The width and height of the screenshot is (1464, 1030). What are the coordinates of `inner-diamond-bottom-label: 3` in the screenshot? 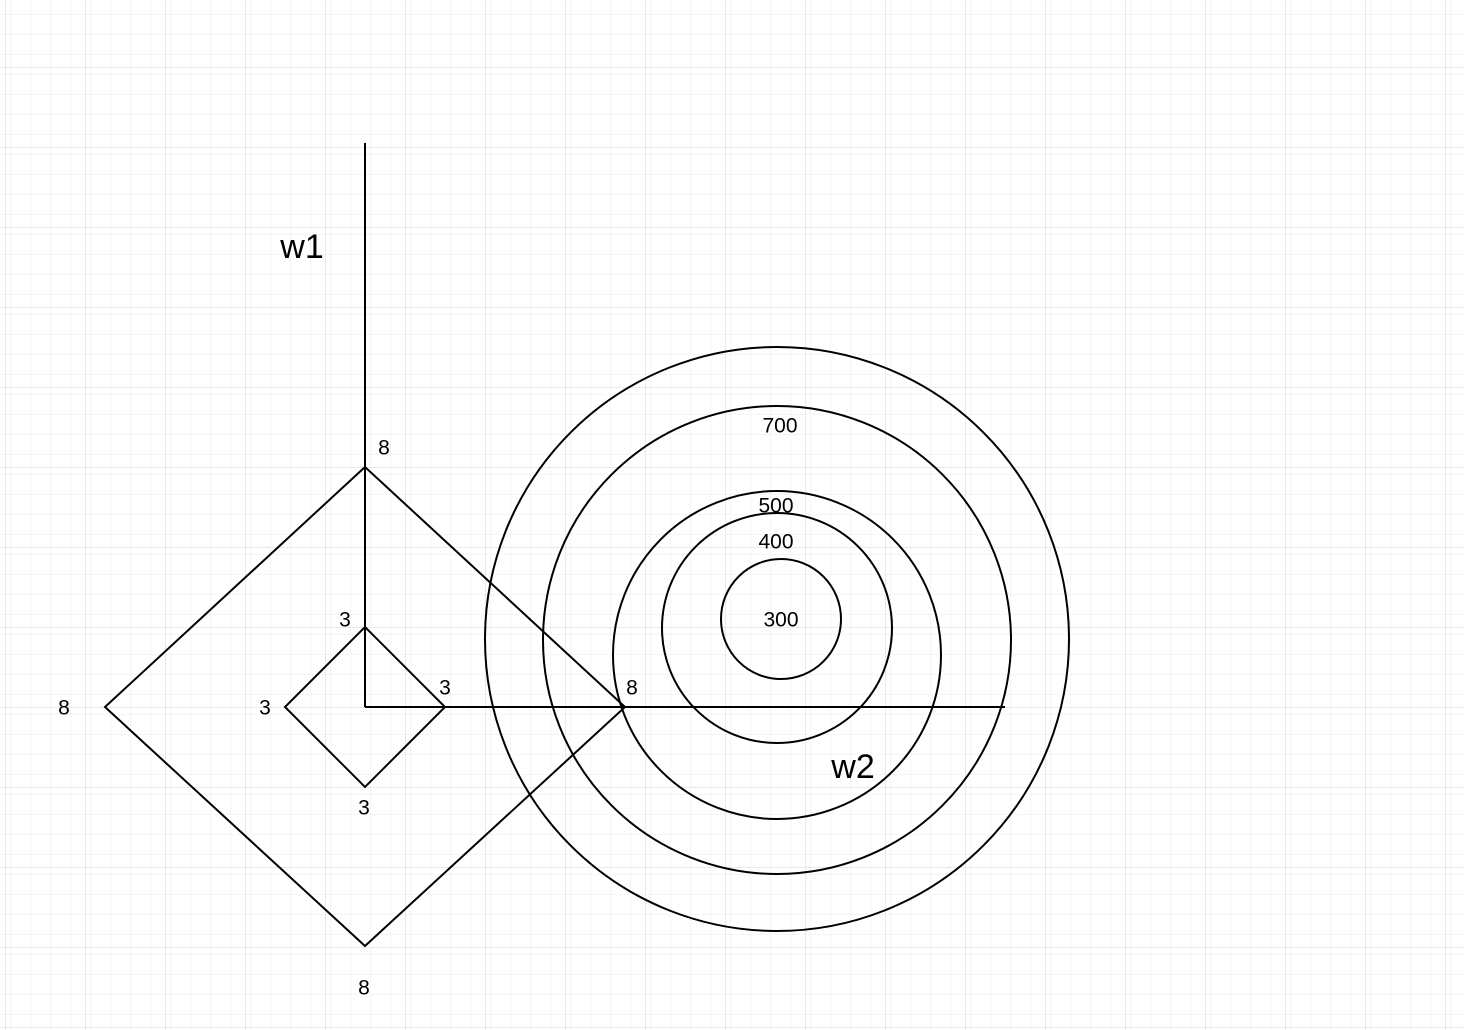 It's located at (364, 808).